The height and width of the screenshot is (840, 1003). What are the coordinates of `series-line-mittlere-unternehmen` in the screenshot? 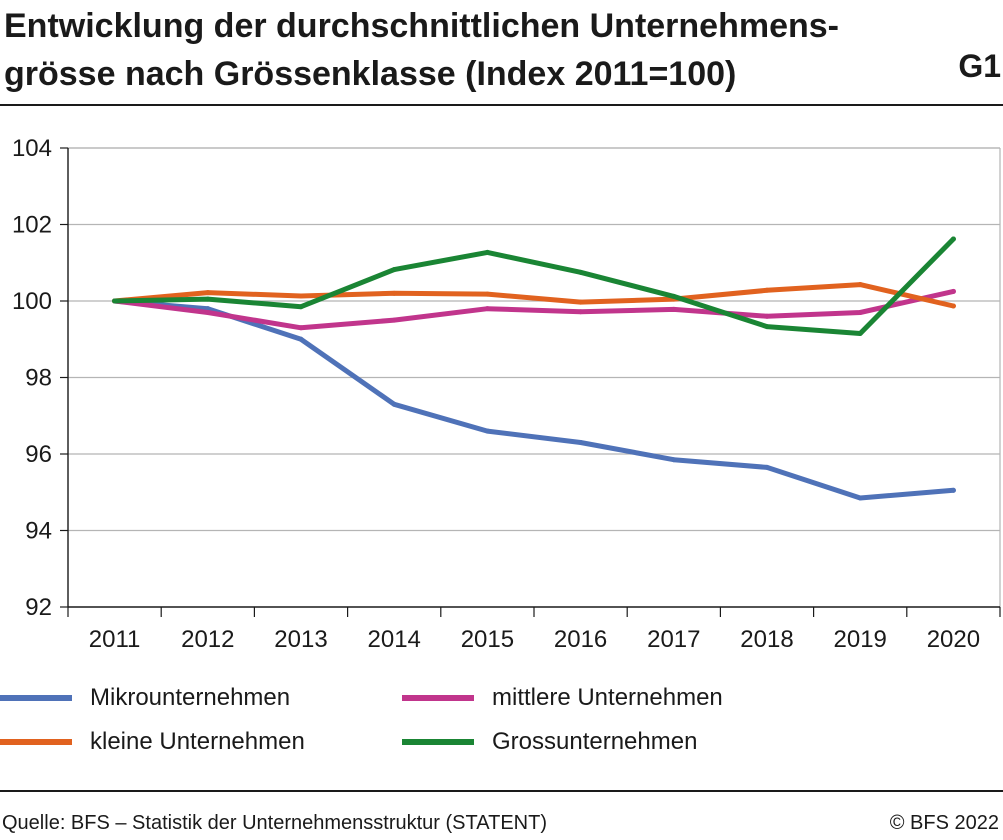 It's located at (534, 309).